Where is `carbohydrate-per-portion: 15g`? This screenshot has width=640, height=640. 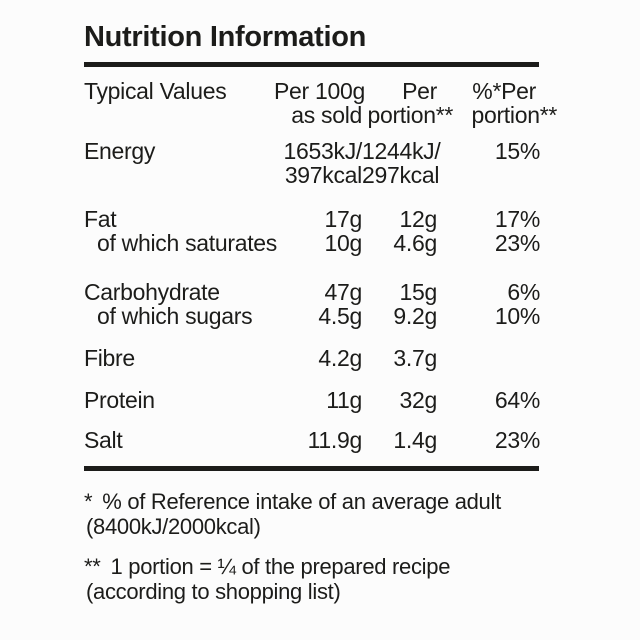
carbohydrate-per-portion: 15g is located at coordinates (418, 292).